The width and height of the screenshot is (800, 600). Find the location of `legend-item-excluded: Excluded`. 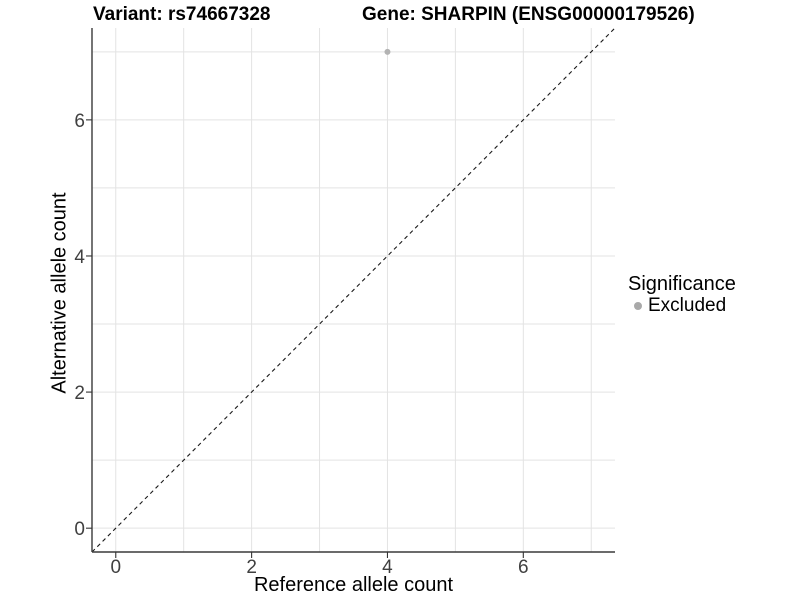

legend-item-excluded: Excluded is located at coordinates (682, 305).